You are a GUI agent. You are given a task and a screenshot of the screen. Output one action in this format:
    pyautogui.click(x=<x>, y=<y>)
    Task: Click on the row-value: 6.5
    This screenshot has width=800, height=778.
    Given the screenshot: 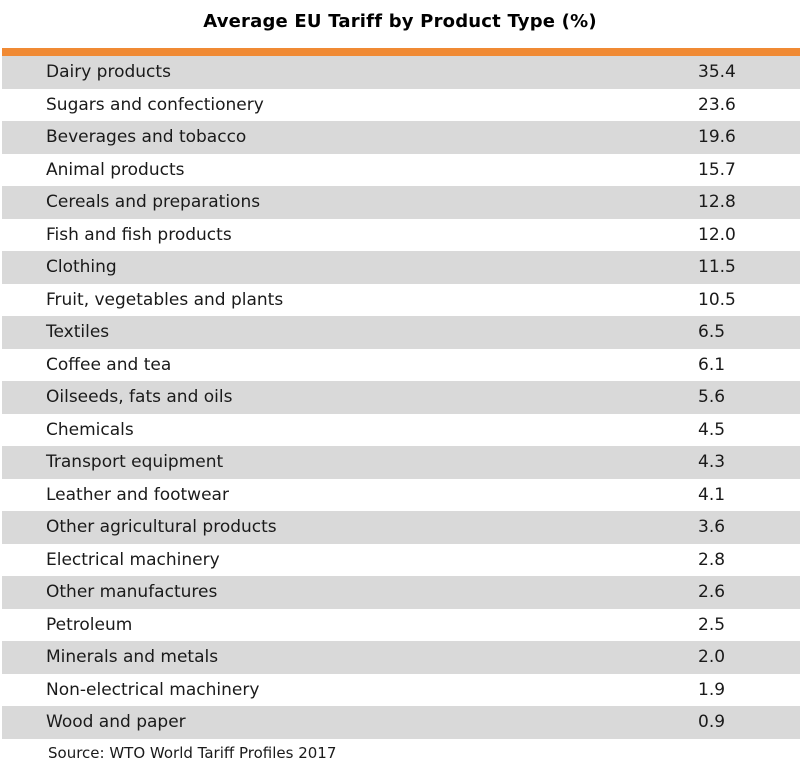 What is the action you would take?
    pyautogui.click(x=712, y=332)
    